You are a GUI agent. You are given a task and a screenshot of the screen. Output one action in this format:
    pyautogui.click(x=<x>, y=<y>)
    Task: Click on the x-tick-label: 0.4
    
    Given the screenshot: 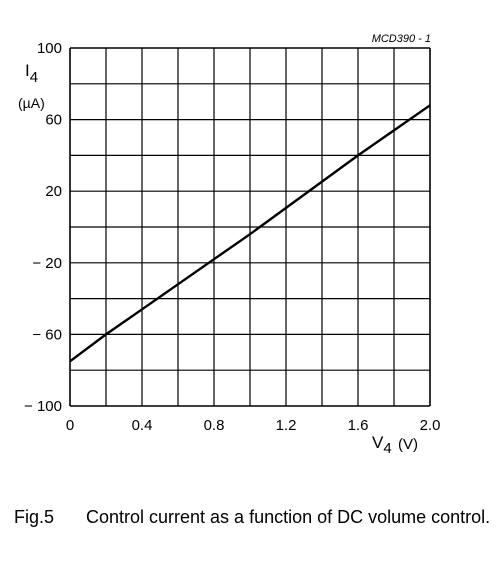 What is the action you would take?
    pyautogui.click(x=142, y=425)
    